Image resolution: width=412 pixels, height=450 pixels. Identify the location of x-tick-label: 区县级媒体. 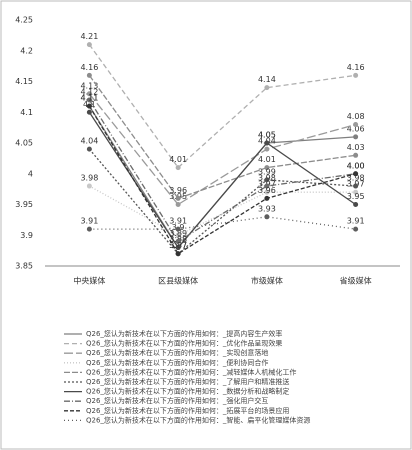
(178, 281).